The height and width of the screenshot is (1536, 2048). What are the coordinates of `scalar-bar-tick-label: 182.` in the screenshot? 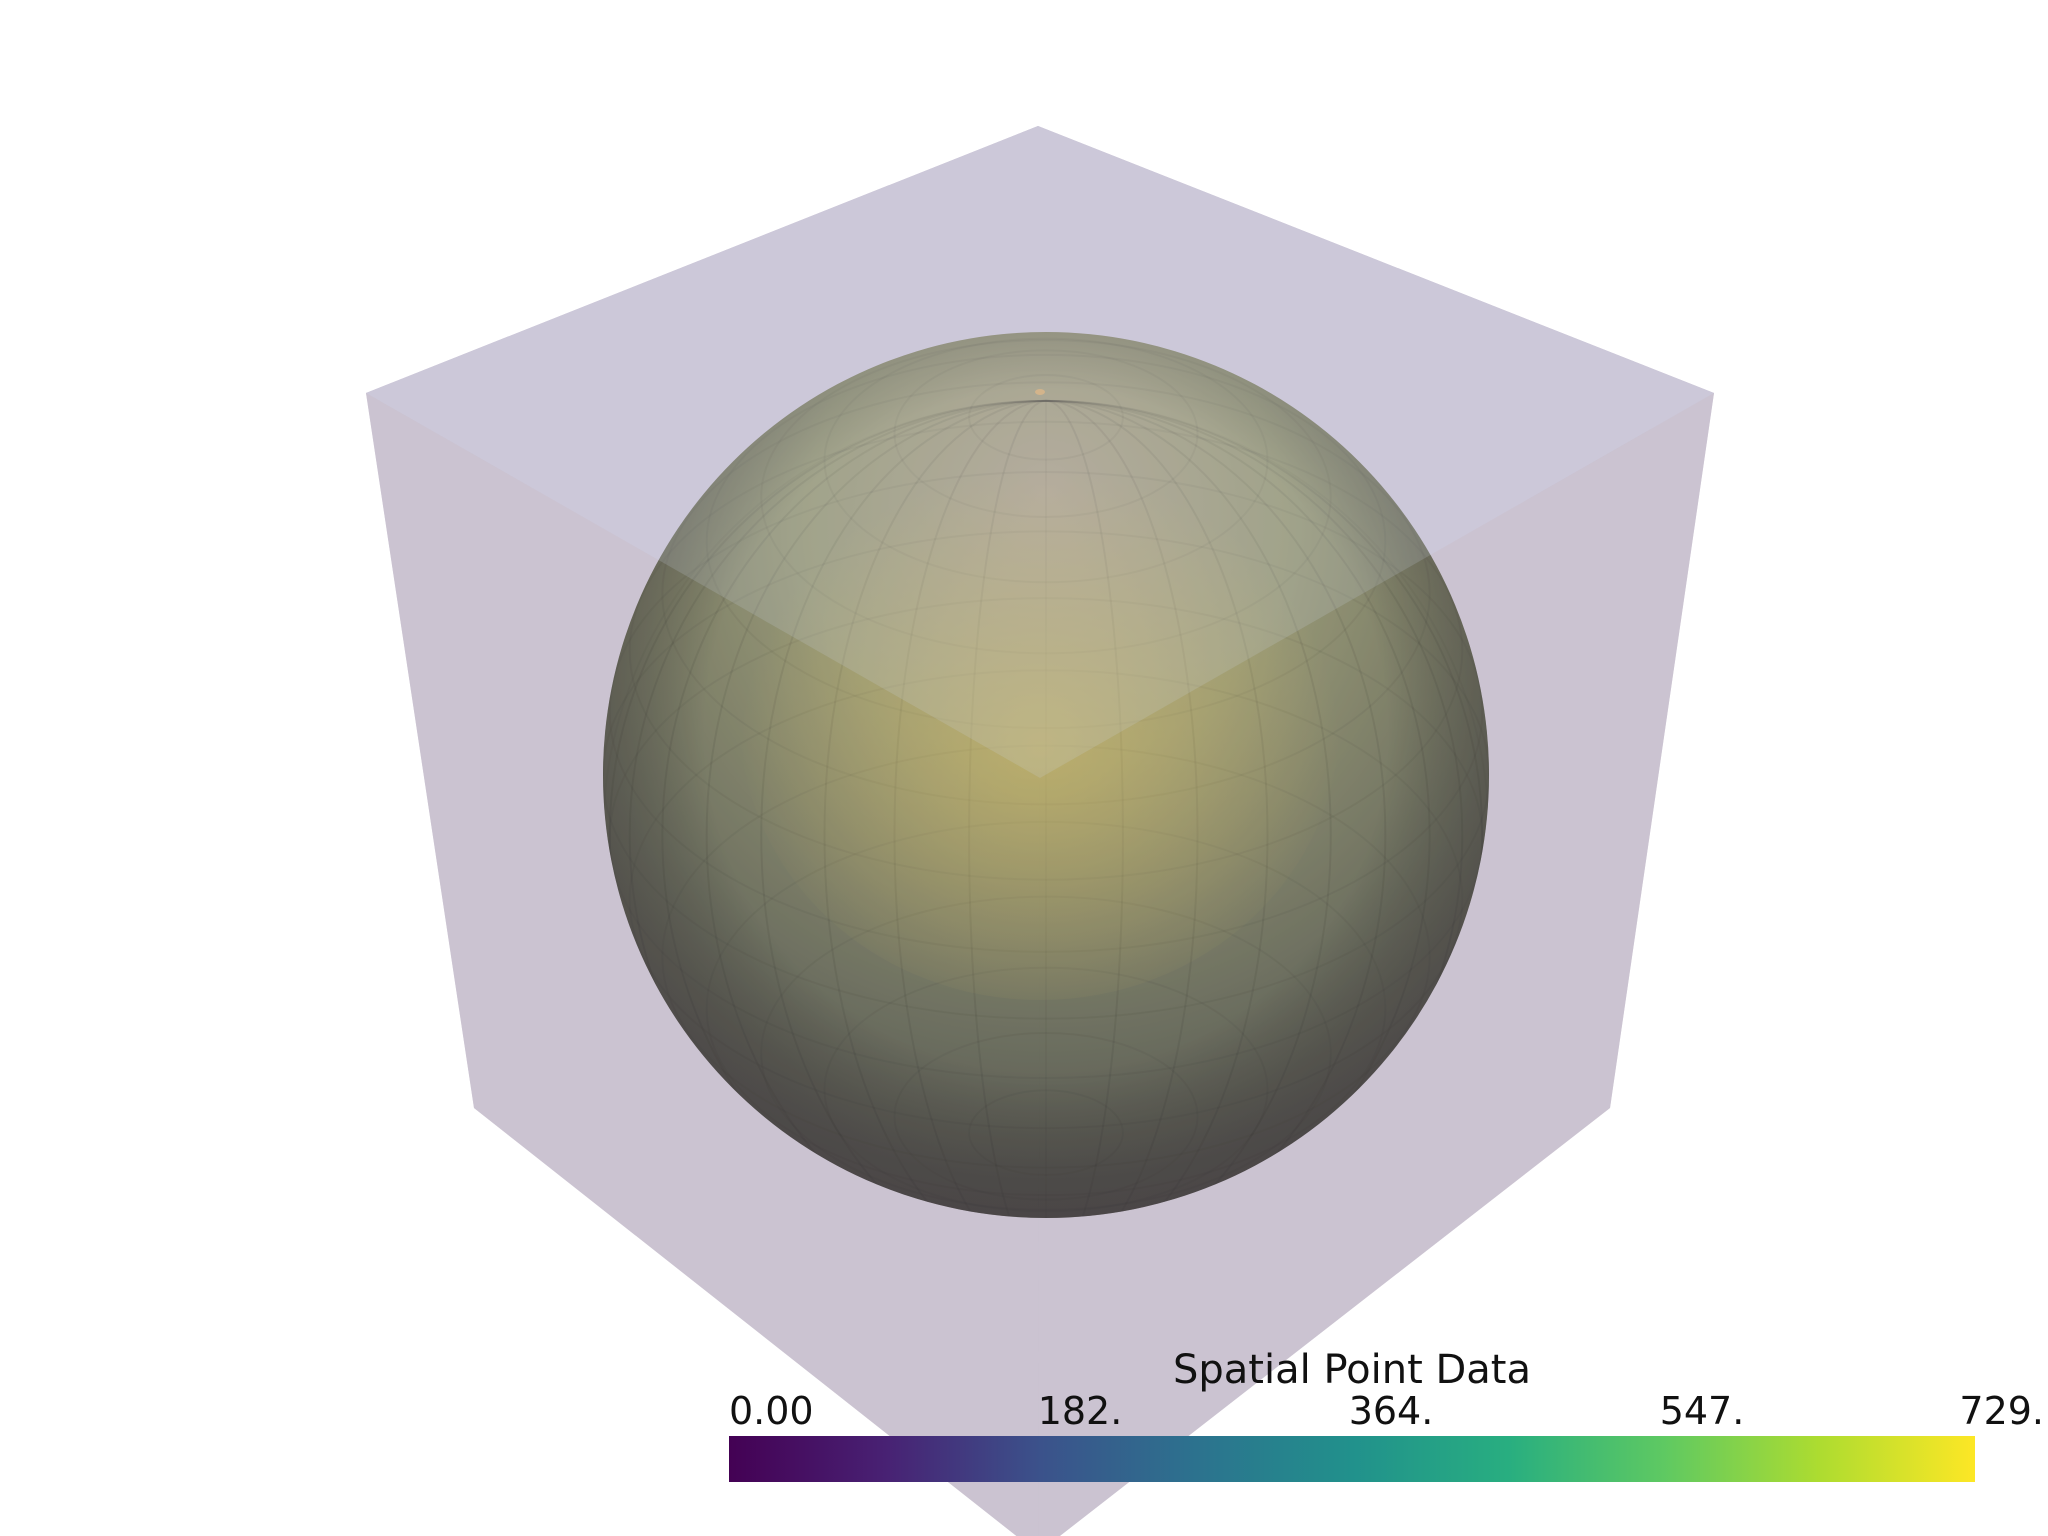 It's located at (1080, 1411).